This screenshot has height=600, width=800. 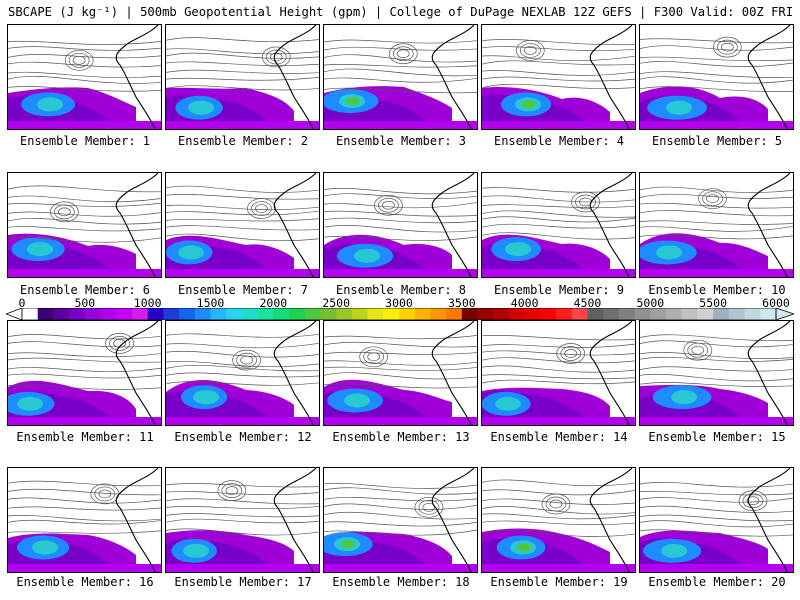 What do you see at coordinates (717, 141) in the screenshot?
I see `ensemble-member-label: Ensemble Member: 5` at bounding box center [717, 141].